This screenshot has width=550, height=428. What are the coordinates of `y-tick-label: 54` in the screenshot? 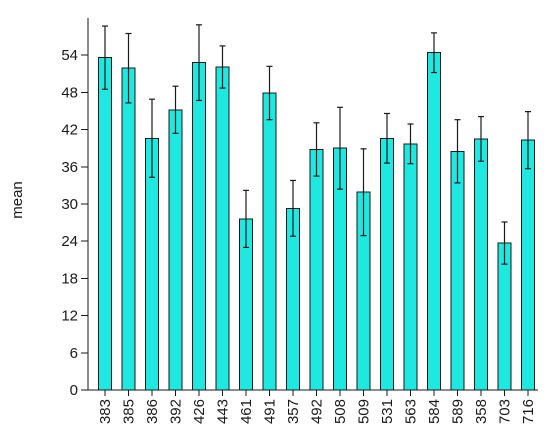 It's located at (69, 55).